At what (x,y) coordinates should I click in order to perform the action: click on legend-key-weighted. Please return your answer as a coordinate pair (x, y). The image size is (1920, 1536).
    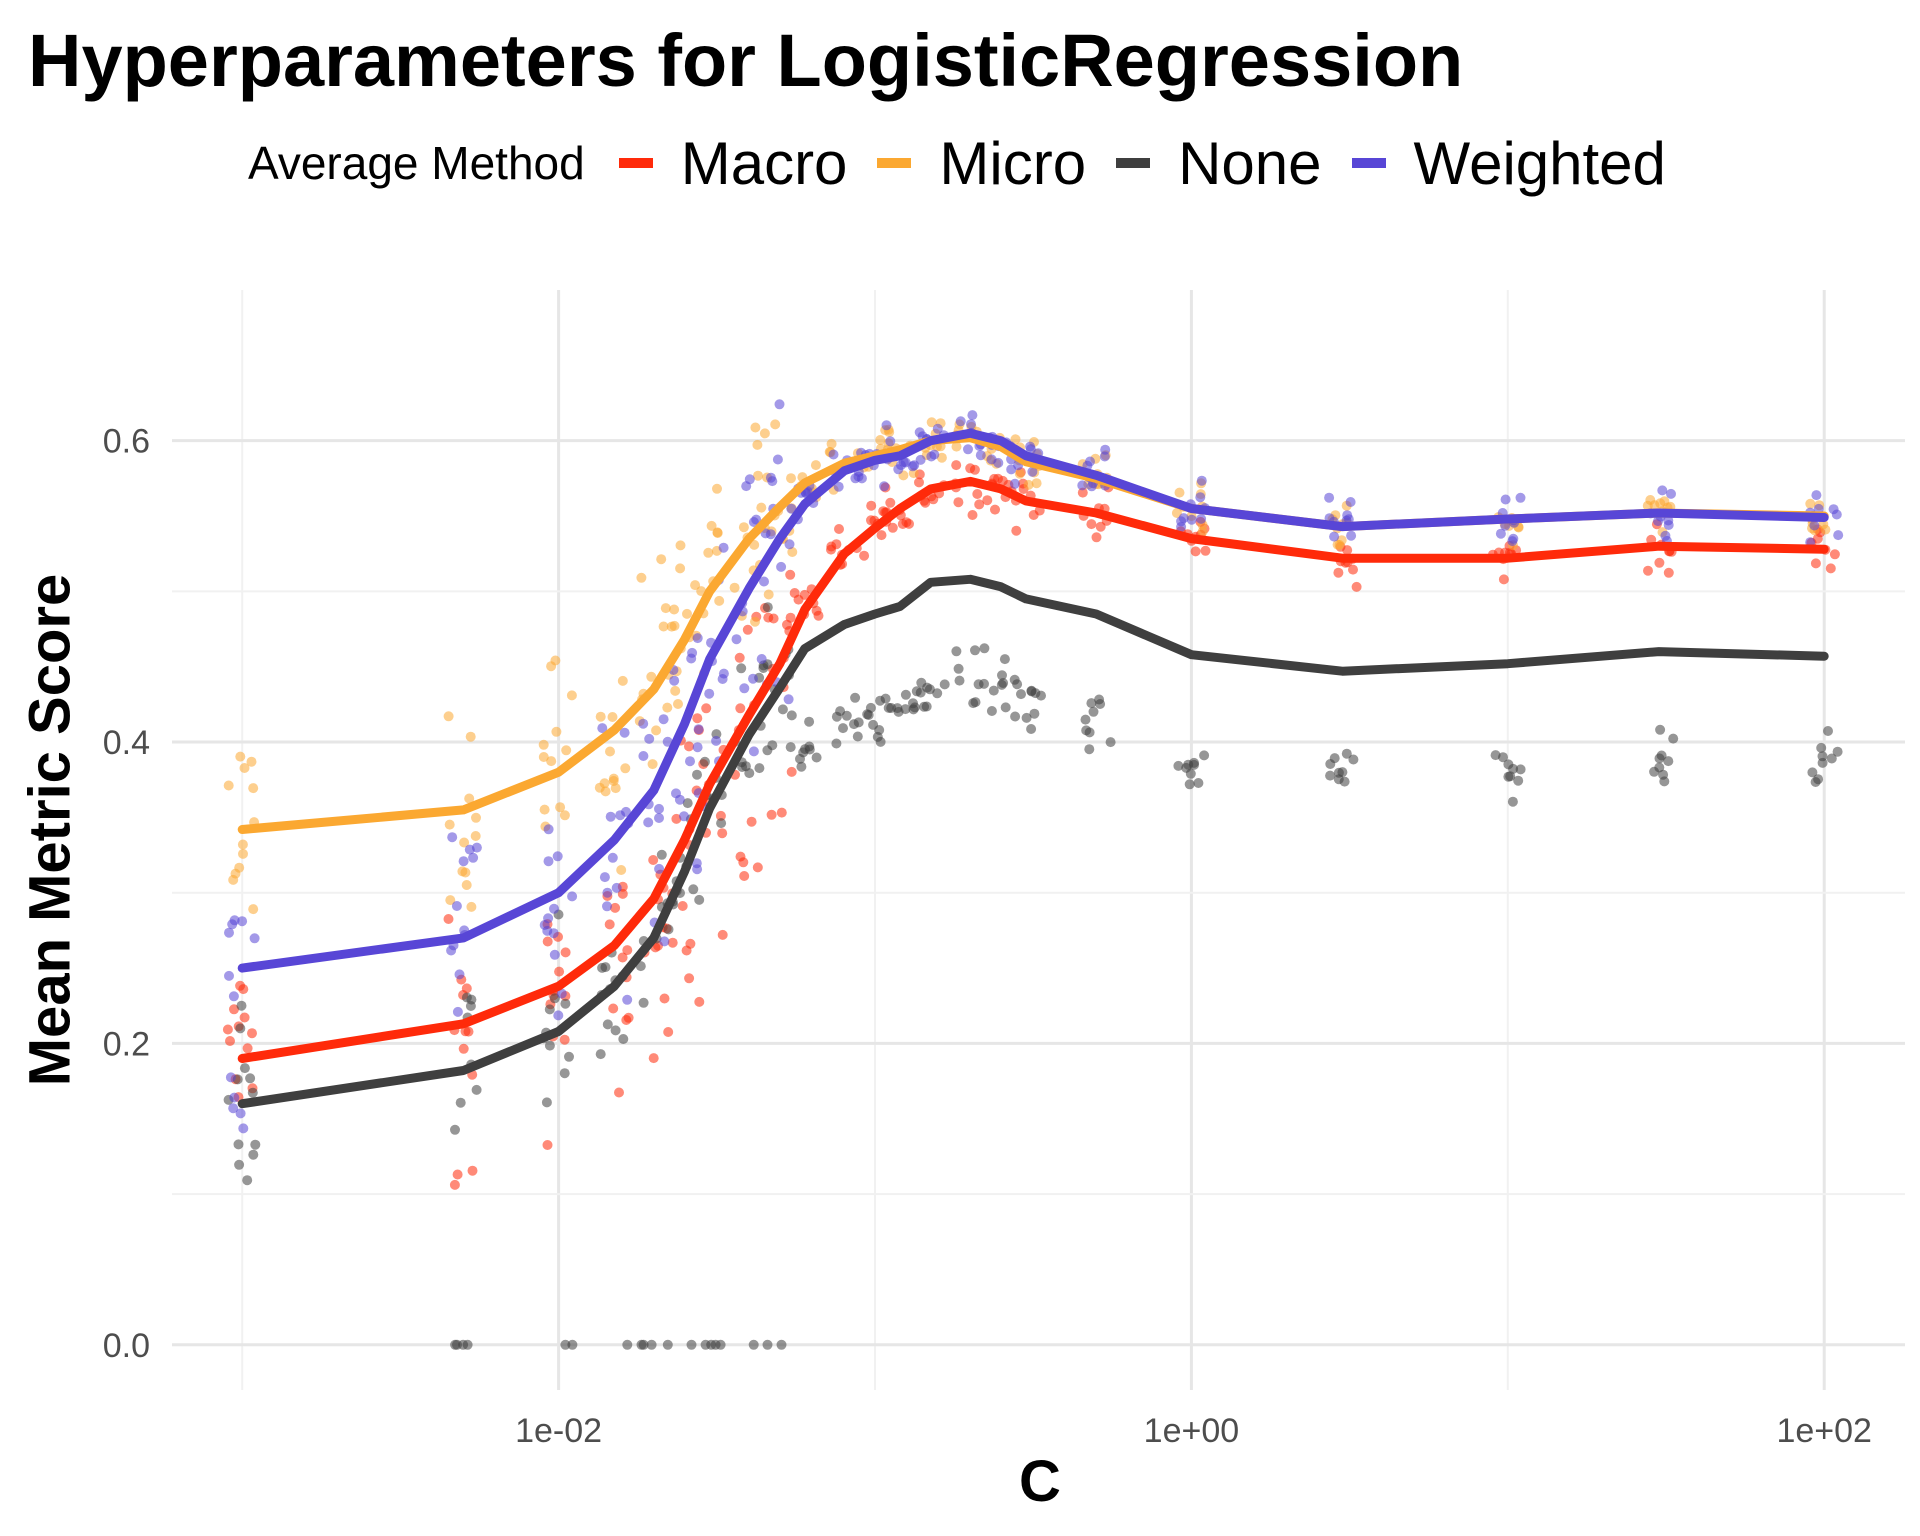
    Looking at the image, I should click on (1368, 163).